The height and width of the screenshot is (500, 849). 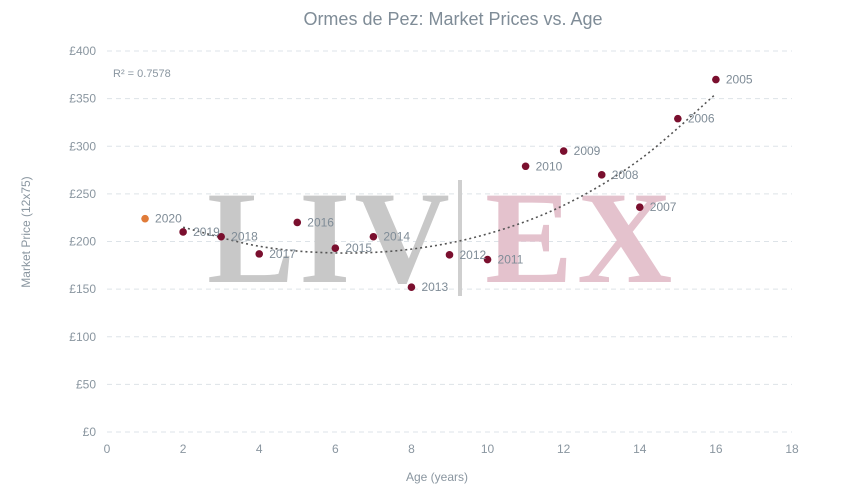 What do you see at coordinates (473, 255) in the screenshot?
I see `data-point-label: 2012` at bounding box center [473, 255].